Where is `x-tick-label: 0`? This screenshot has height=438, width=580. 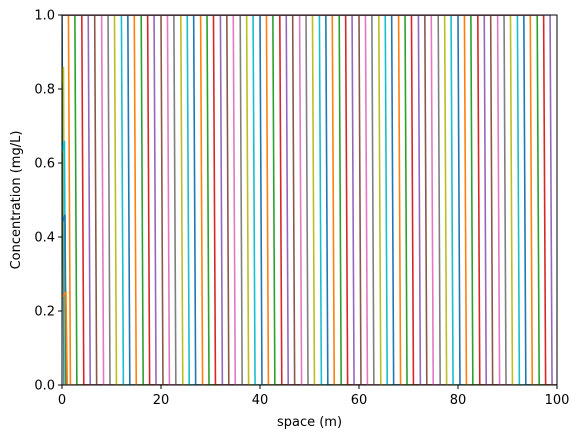
x-tick-label: 0 is located at coordinates (62, 400).